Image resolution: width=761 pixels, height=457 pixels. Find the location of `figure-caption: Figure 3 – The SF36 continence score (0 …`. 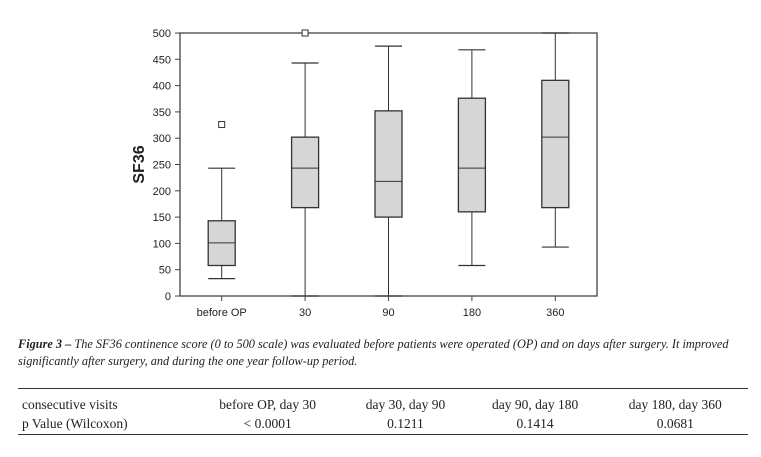

figure-caption: Figure 3 – The SF36 continence score (0 … is located at coordinates (385, 353).